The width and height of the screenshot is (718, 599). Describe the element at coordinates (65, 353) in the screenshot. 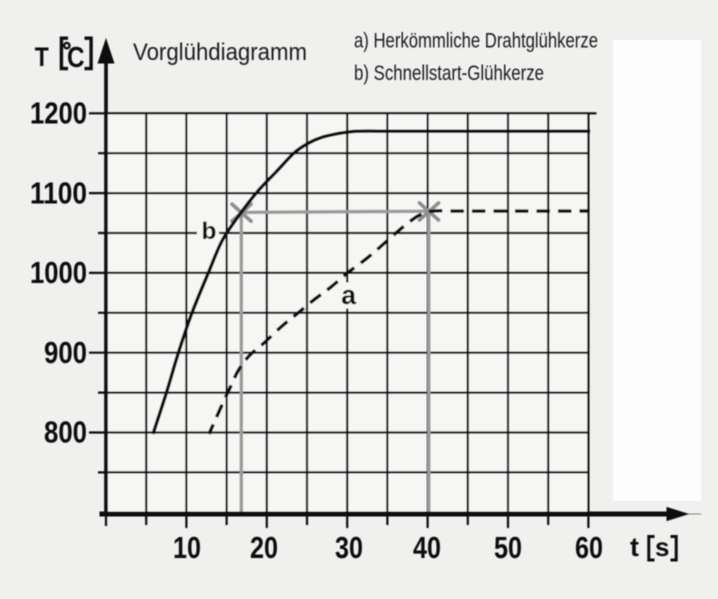

I see `svg-text: 900` at that location.